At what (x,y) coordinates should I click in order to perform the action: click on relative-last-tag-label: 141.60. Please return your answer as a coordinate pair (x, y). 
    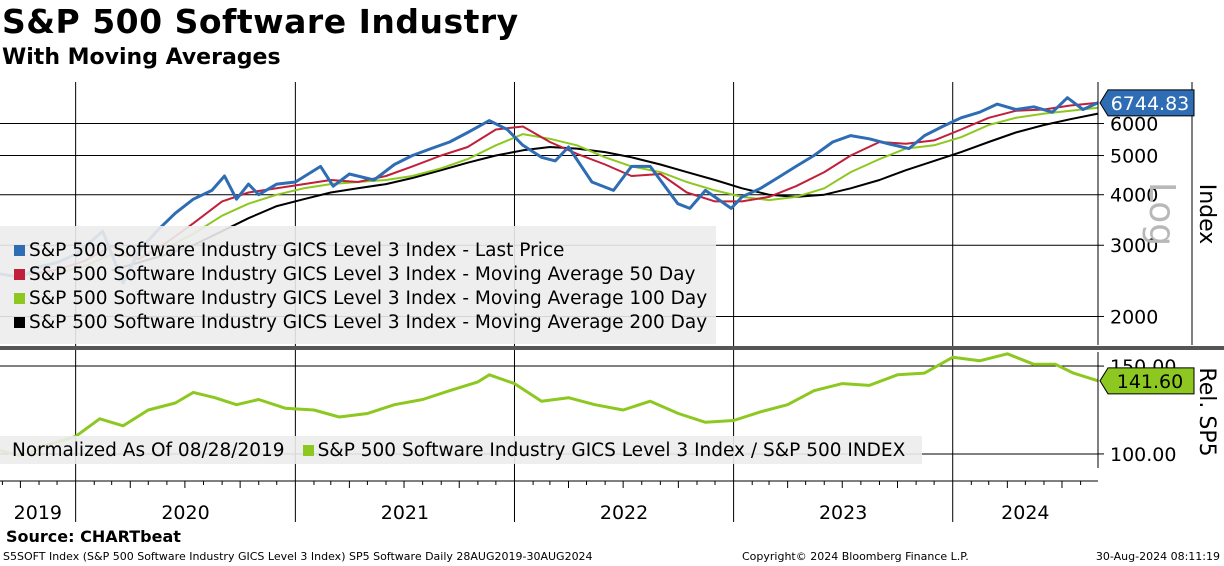
    Looking at the image, I should click on (1150, 382).